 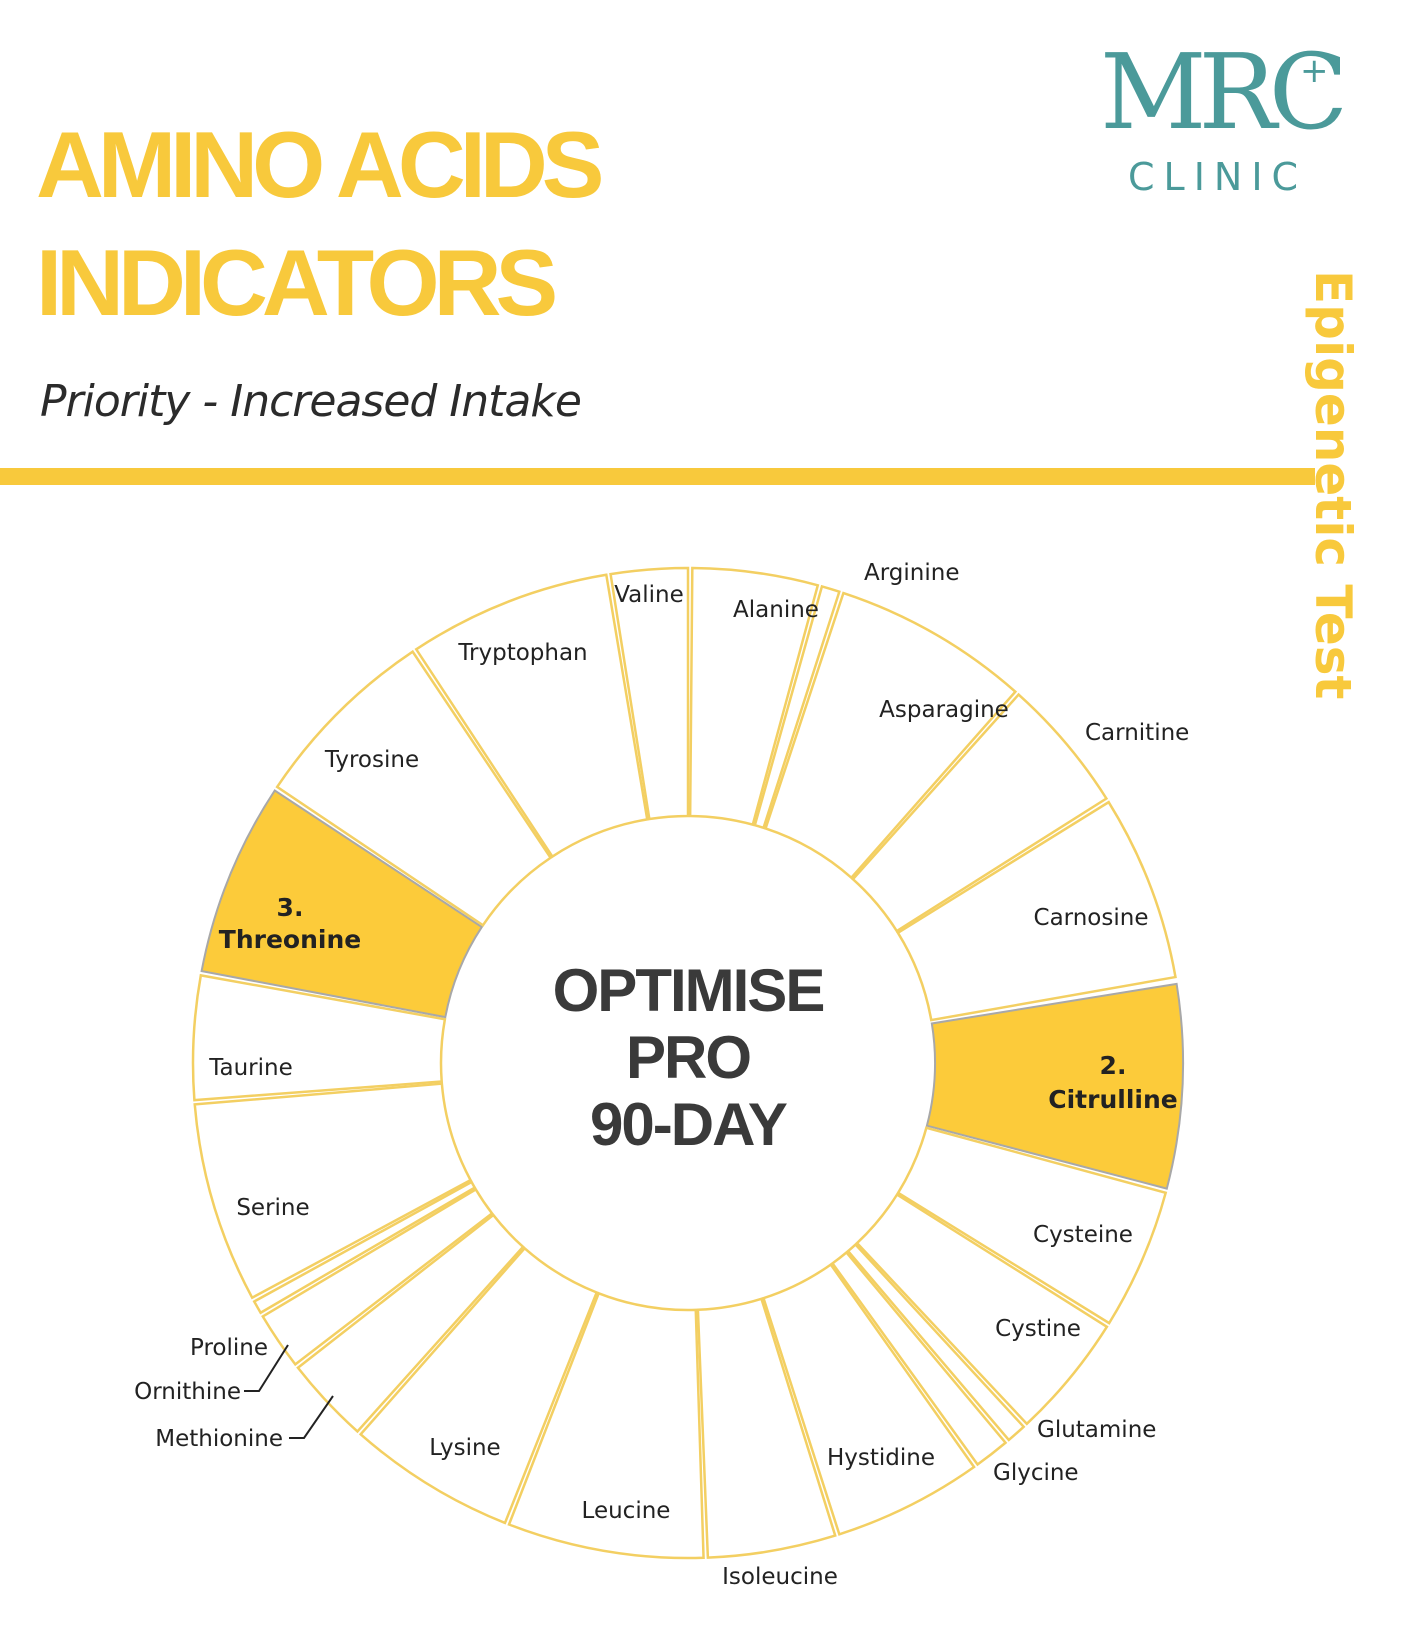 I want to click on segment-label-isoleucine: Isoleucine, so click(x=780, y=1577).